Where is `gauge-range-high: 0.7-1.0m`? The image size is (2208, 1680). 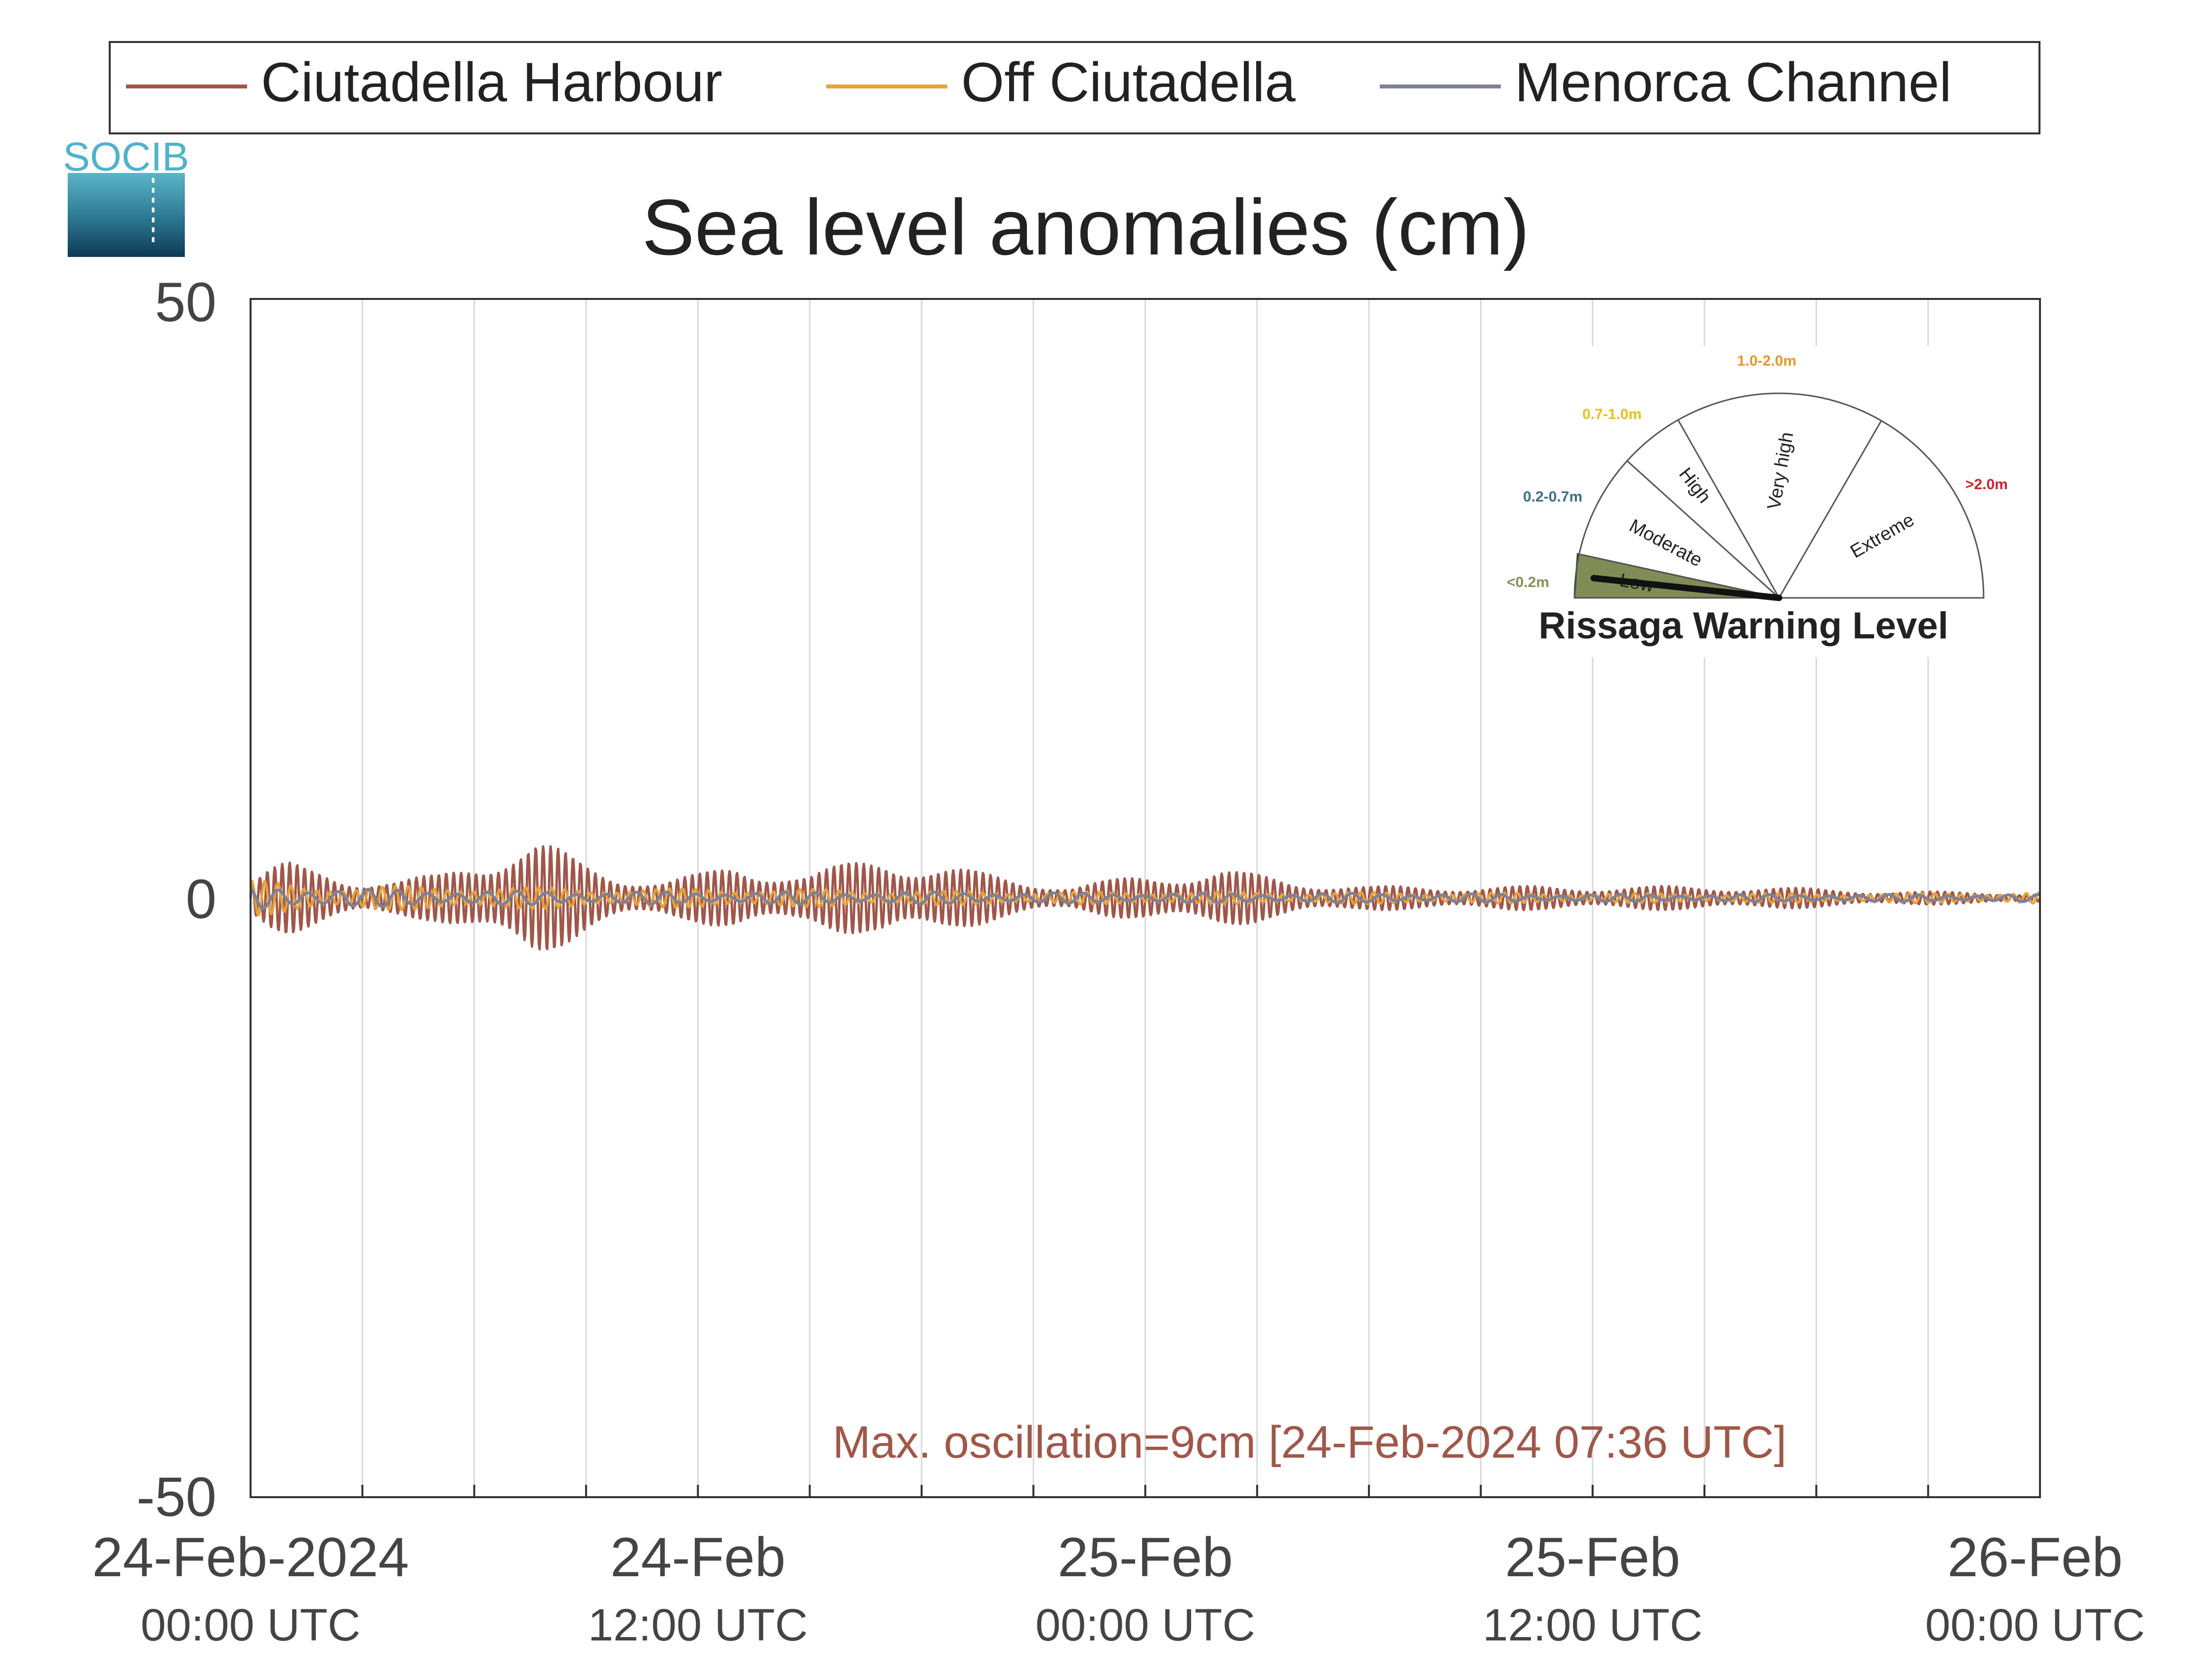
gauge-range-high: 0.7-1.0m is located at coordinates (1612, 414).